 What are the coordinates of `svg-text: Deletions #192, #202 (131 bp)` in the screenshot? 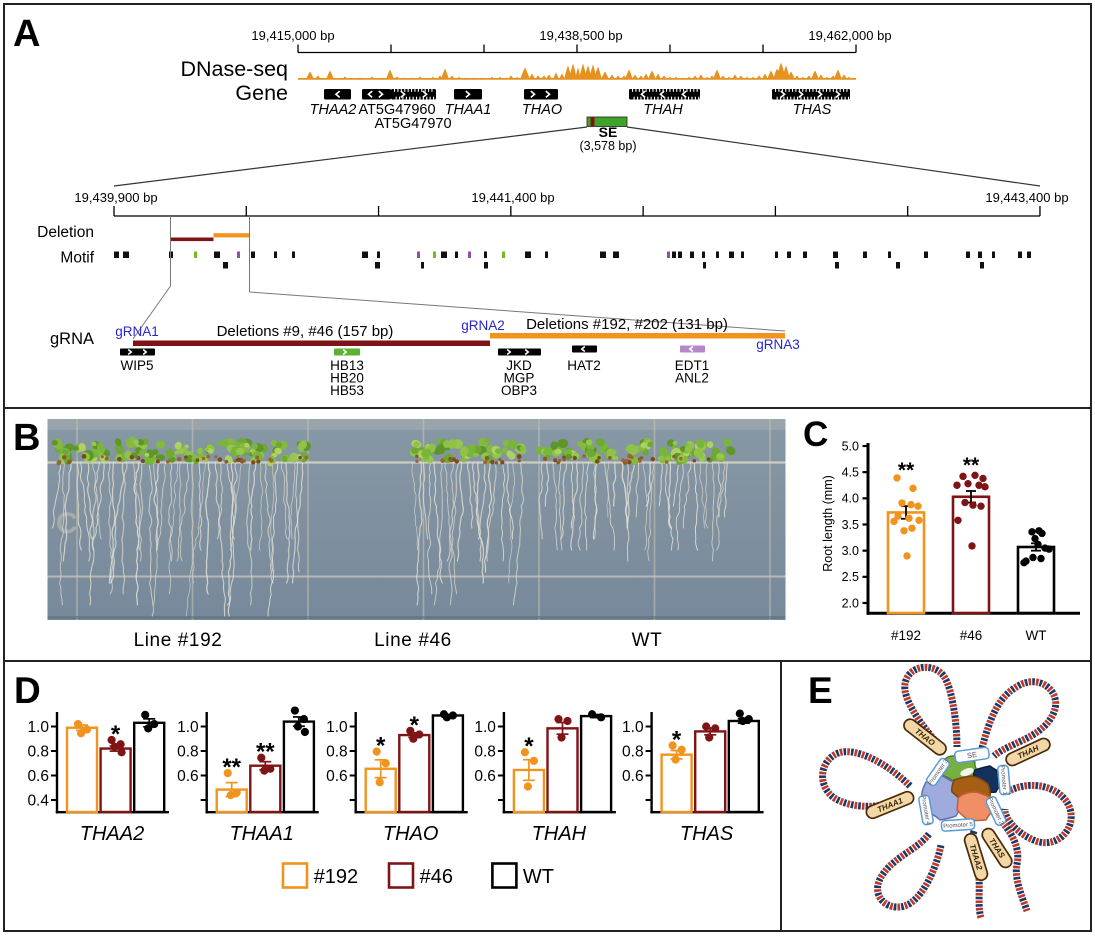 It's located at (627, 324).